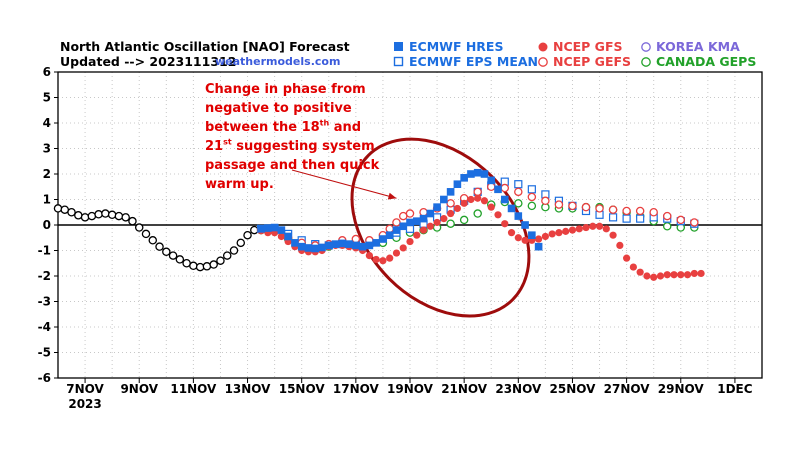  Describe the element at coordinates (227, 142) in the screenshot. I see `annotation-sup: st` at that location.